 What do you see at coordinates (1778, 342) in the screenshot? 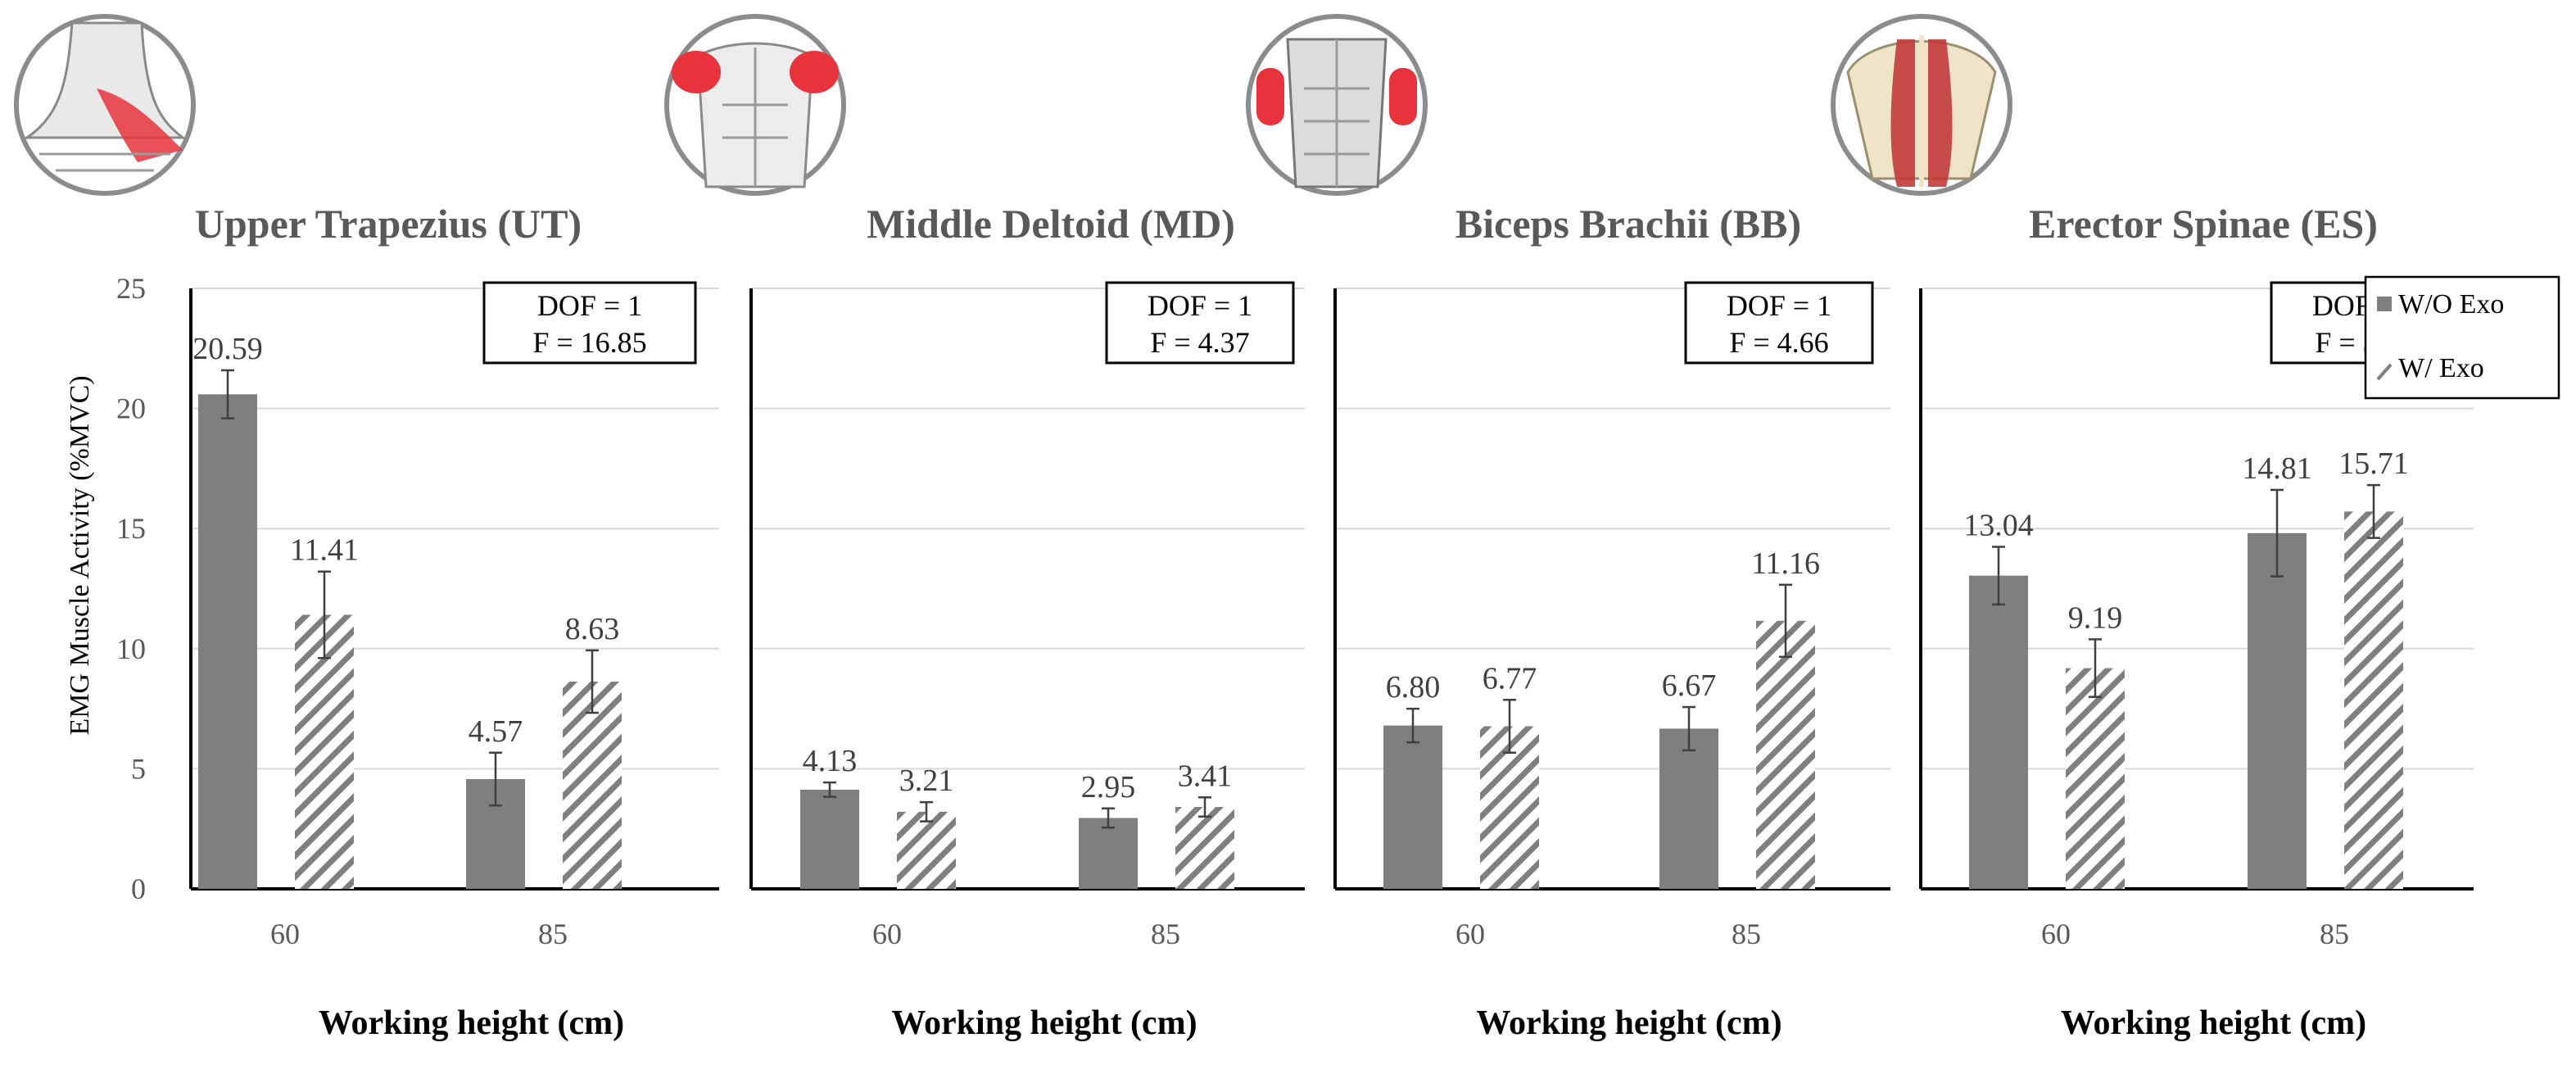
I see `stats-f: F = 4.66` at bounding box center [1778, 342].